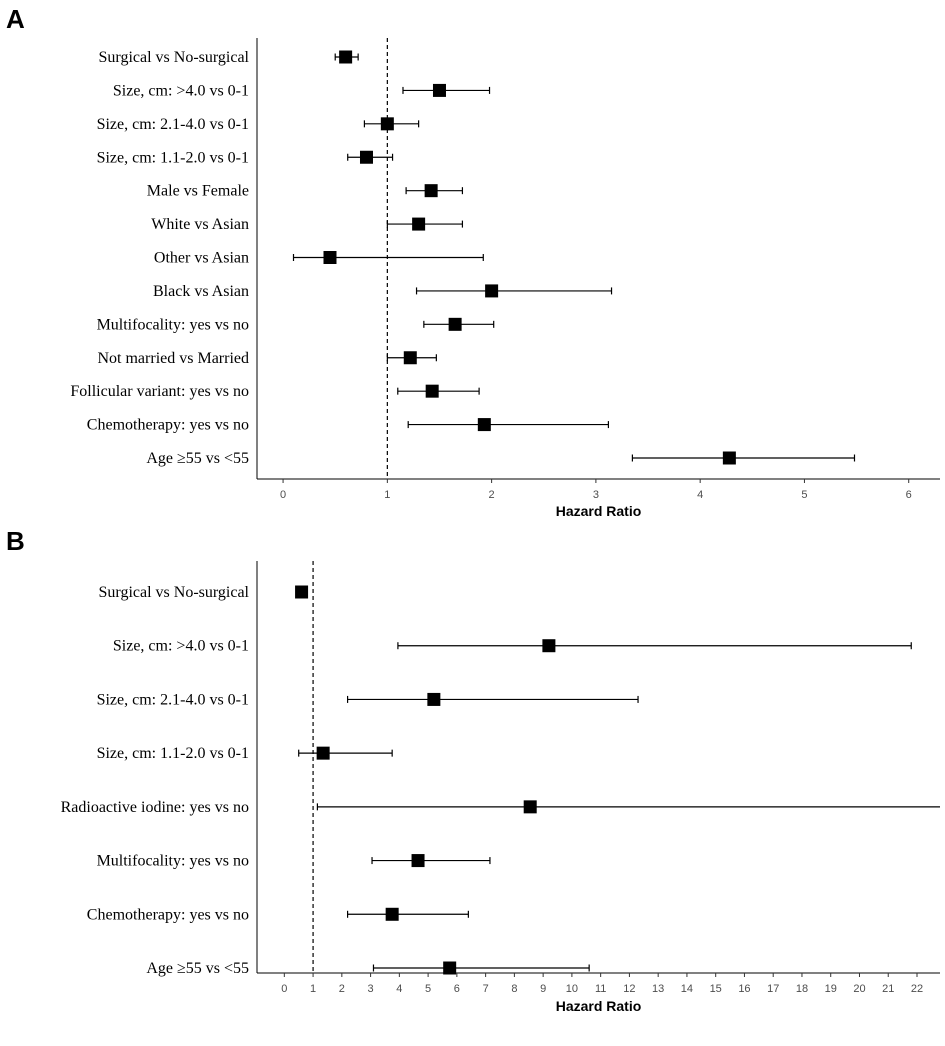 The height and width of the screenshot is (1046, 945). I want to click on x-tick-label: 20, so click(859, 989).